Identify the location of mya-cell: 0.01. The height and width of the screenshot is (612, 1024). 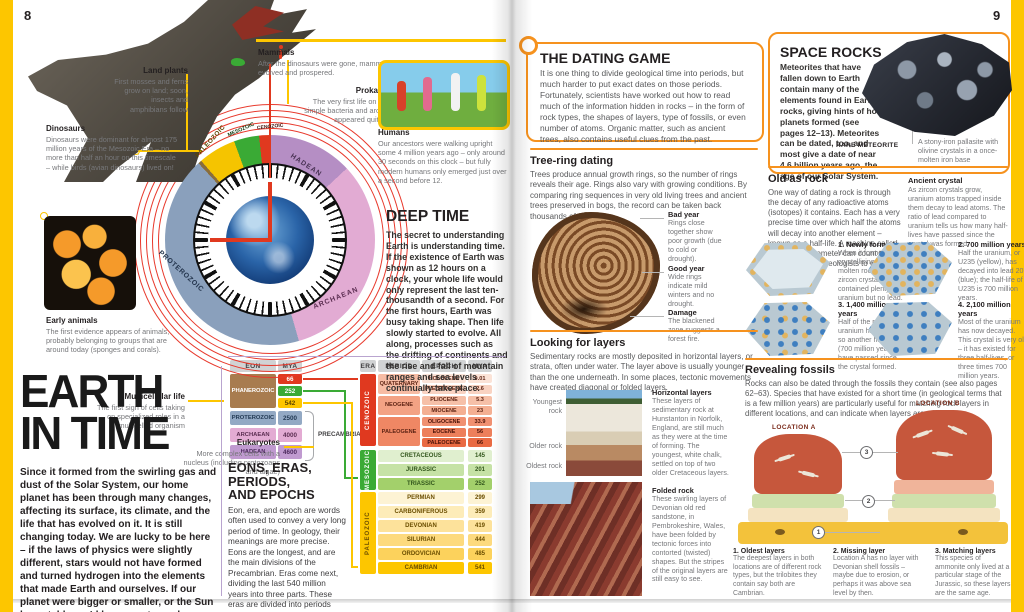
(480, 378).